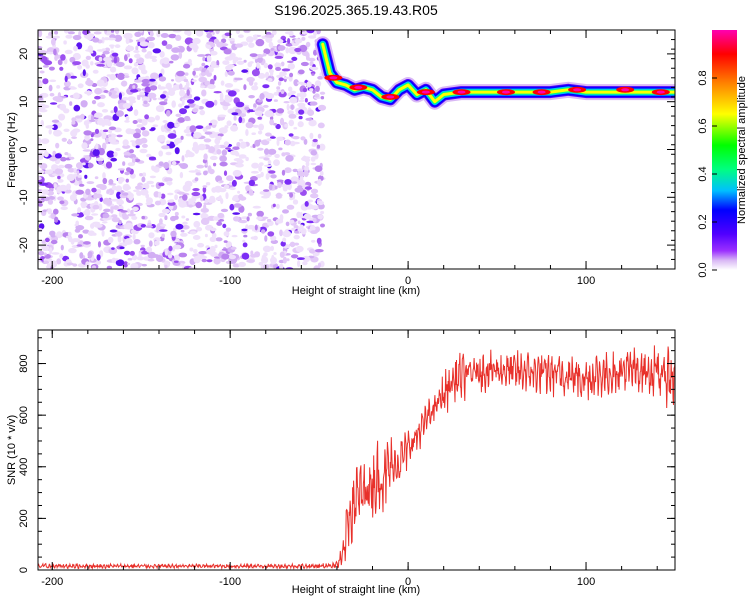 The height and width of the screenshot is (600, 750). What do you see at coordinates (24, 415) in the screenshot?
I see `y-tick-label: 600` at bounding box center [24, 415].